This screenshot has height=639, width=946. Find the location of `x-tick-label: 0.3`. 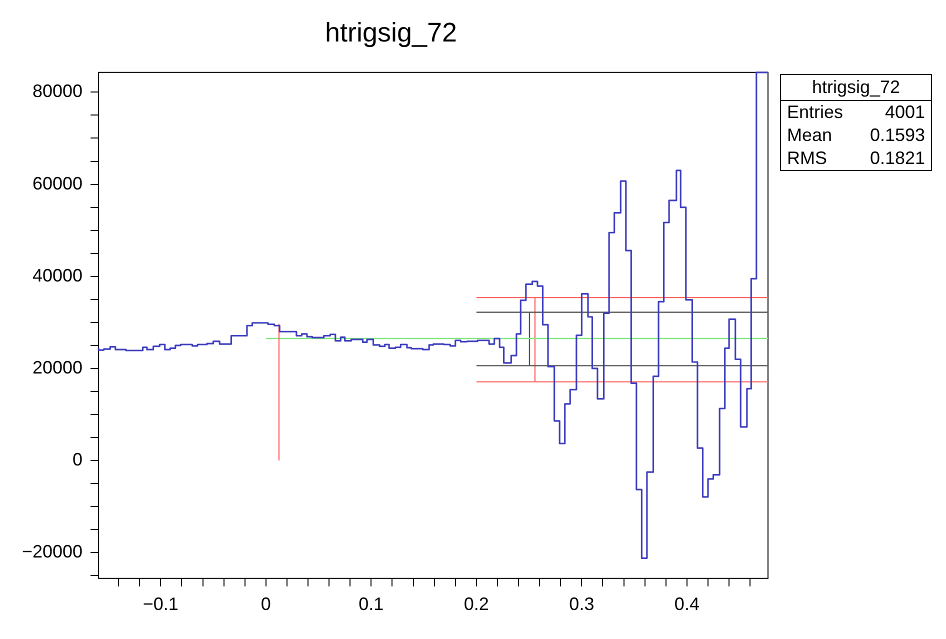

x-tick-label: 0.3 is located at coordinates (581, 604).